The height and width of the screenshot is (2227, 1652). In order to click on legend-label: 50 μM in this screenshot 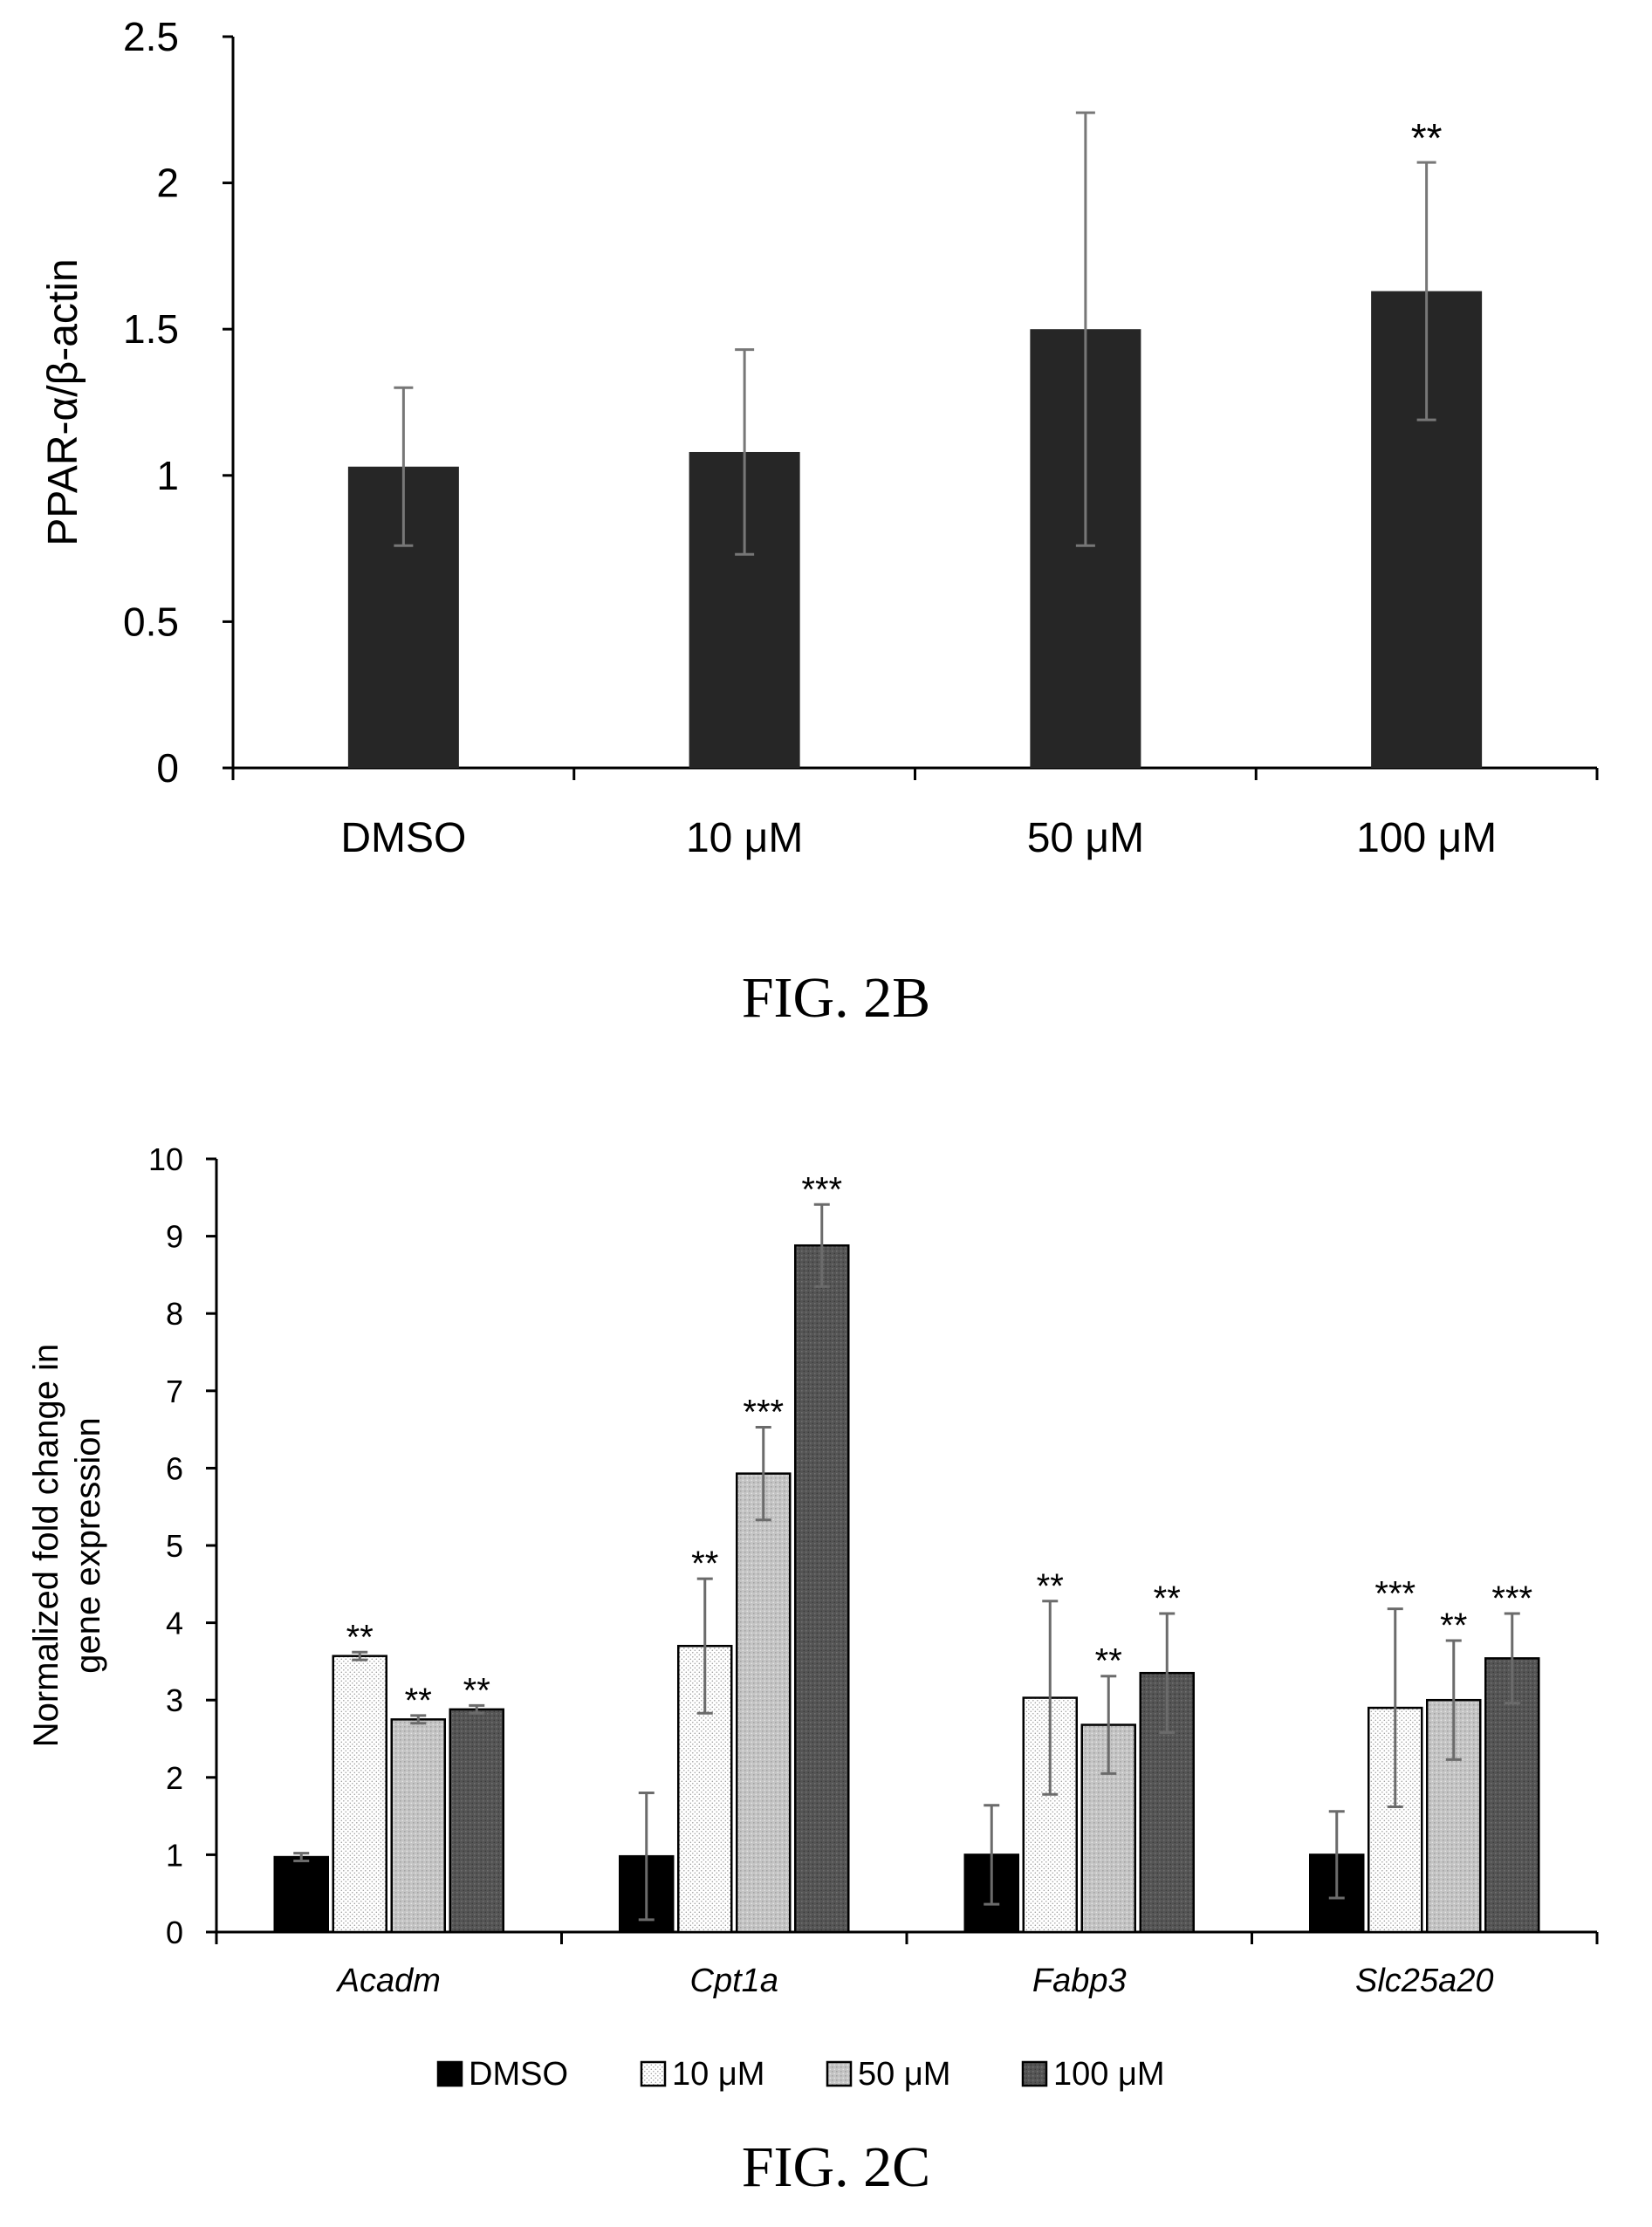, I will do `click(904, 2074)`.